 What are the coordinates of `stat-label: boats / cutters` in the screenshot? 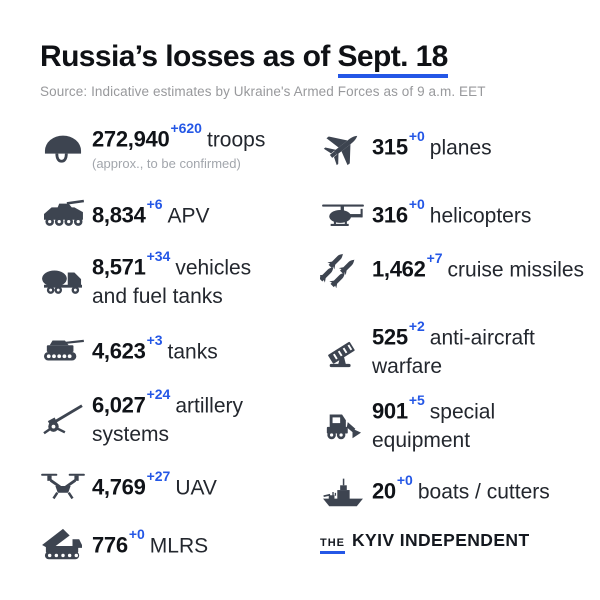 It's located at (483, 492).